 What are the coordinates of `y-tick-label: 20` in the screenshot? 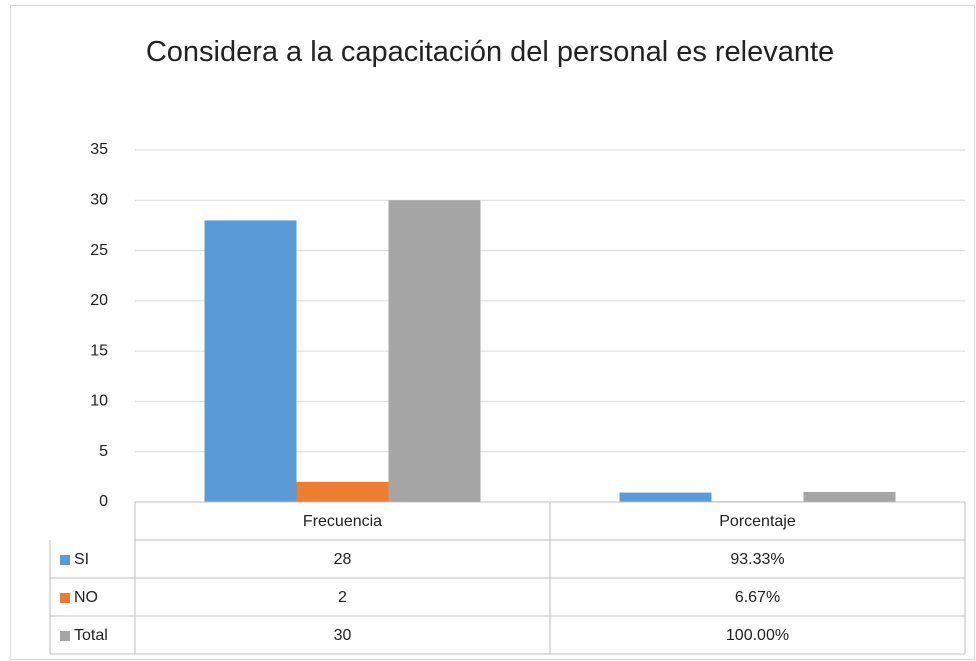 It's located at (99, 300).